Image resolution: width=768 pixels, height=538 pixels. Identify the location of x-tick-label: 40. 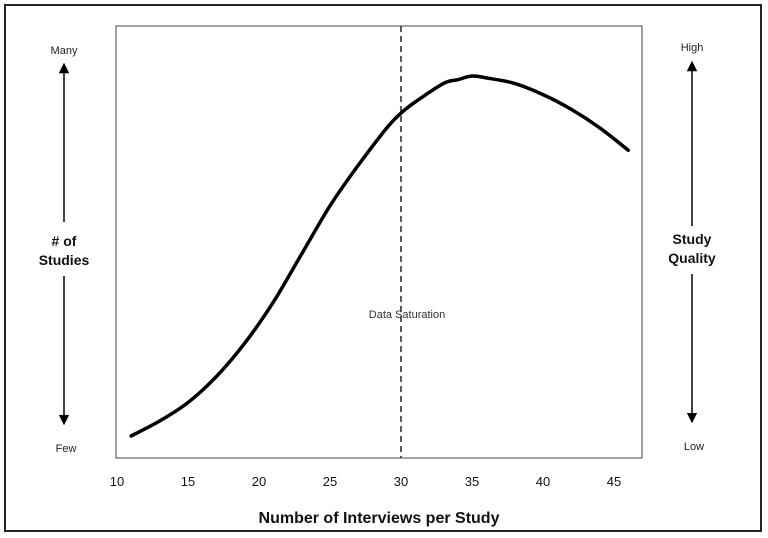
(543, 481).